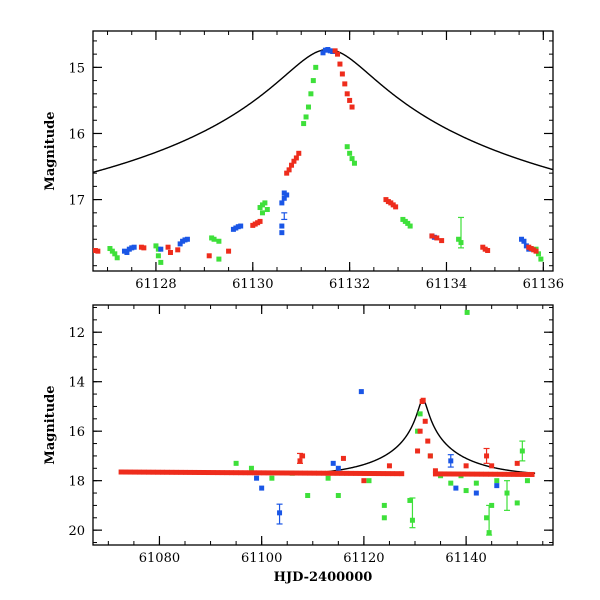  What do you see at coordinates (261, 558) in the screenshot?
I see `x-tick-label: 61100` at bounding box center [261, 558].